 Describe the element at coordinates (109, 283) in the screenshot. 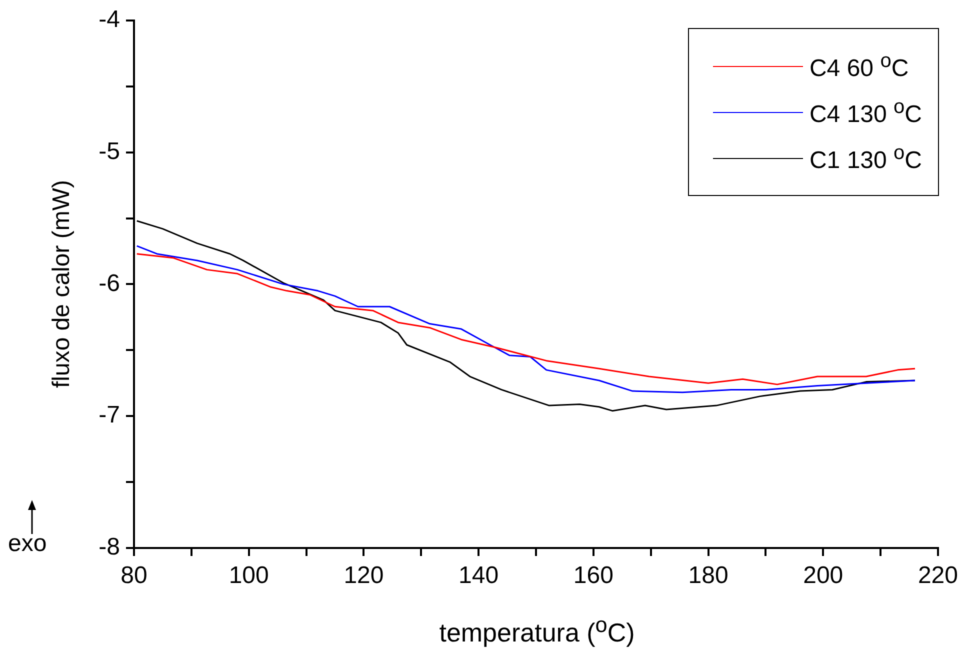

I see `y-tick-label: -6` at that location.